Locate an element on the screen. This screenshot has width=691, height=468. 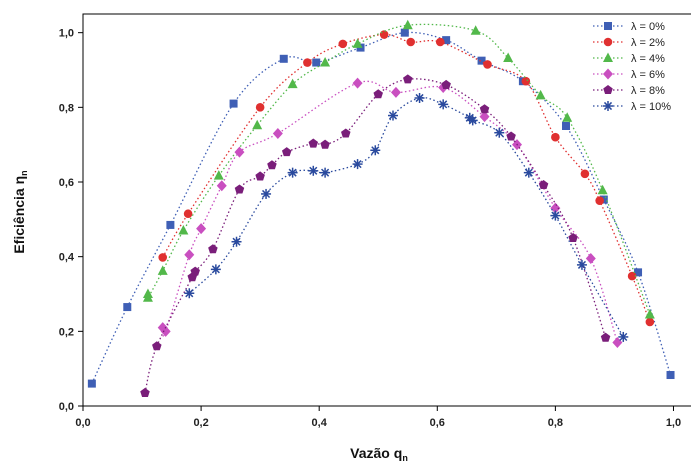
x-axis: 0,0 0,2 0,4 0,6 0,8 1,0 is located at coordinates (378, 417).